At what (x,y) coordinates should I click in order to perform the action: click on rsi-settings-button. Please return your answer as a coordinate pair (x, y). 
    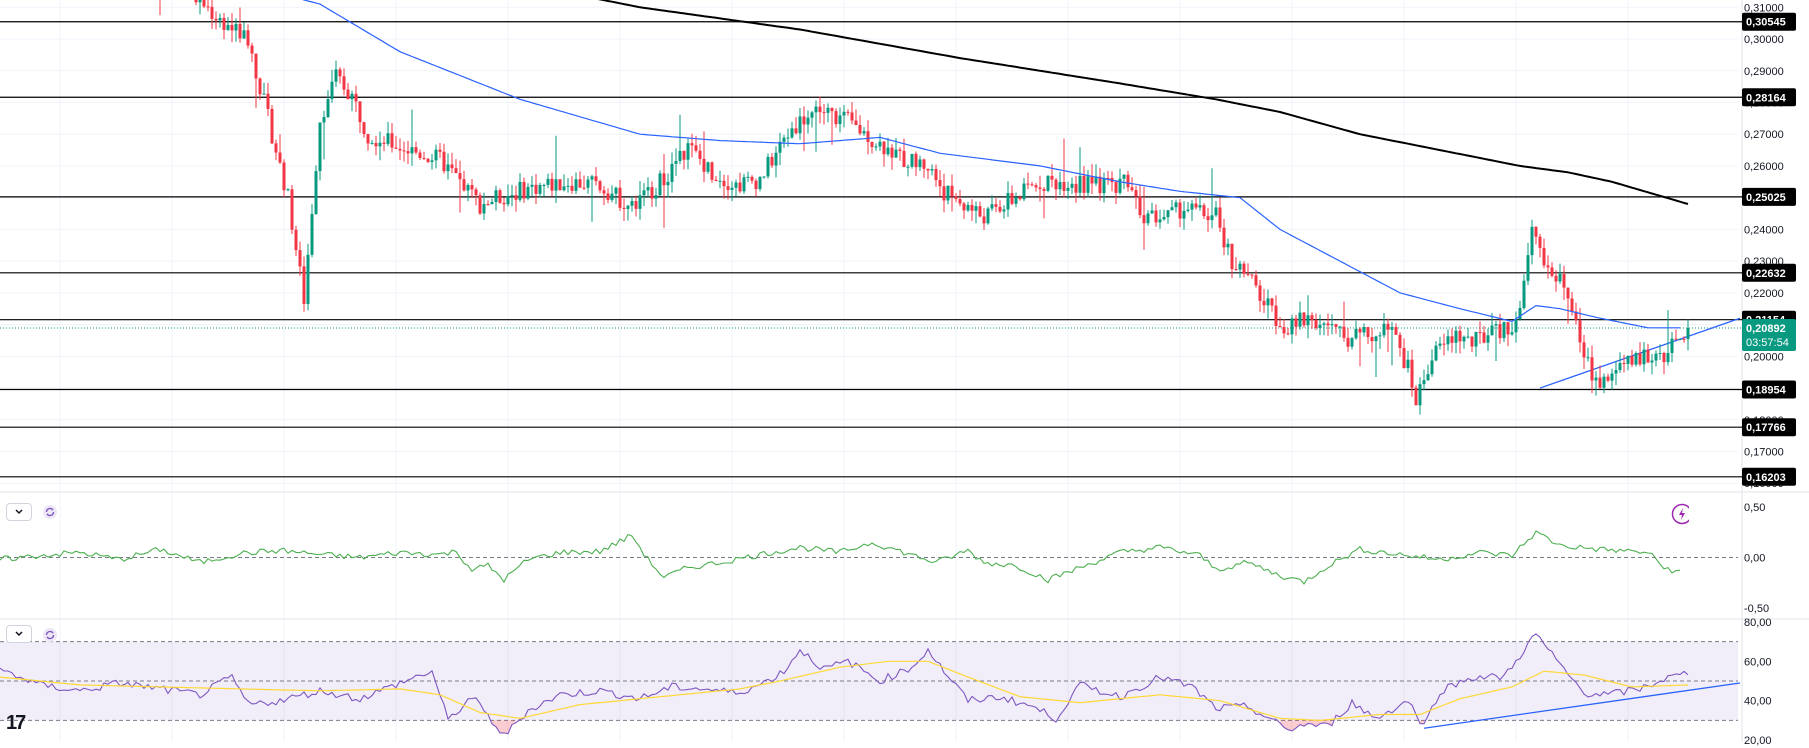
    Looking at the image, I should click on (50, 635).